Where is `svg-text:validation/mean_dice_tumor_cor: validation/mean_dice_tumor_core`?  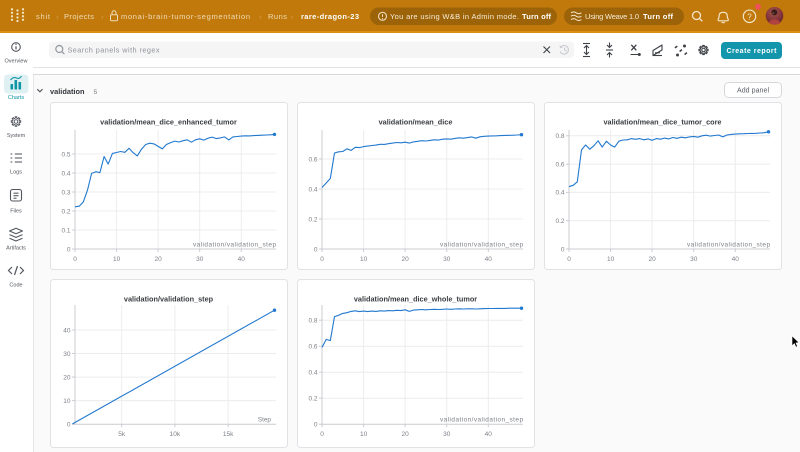
svg-text:validation/mean_dice_tumor_cor: validation/mean_dice_tumor_core is located at coordinates (662, 122).